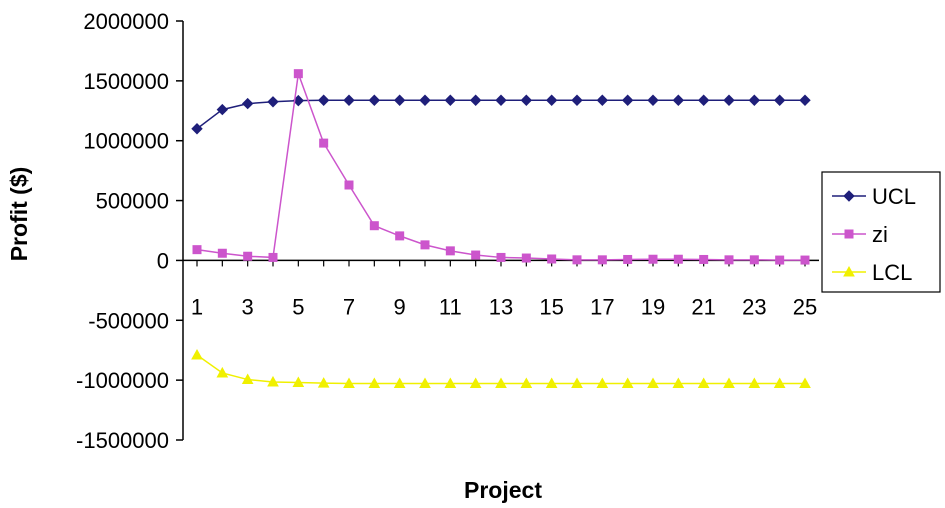 Image resolution: width=945 pixels, height=508 pixels. I want to click on x-axis-ticks: 1 3 5 7 9 11 13 15 17 19 21 23 25, so click(504, 289).